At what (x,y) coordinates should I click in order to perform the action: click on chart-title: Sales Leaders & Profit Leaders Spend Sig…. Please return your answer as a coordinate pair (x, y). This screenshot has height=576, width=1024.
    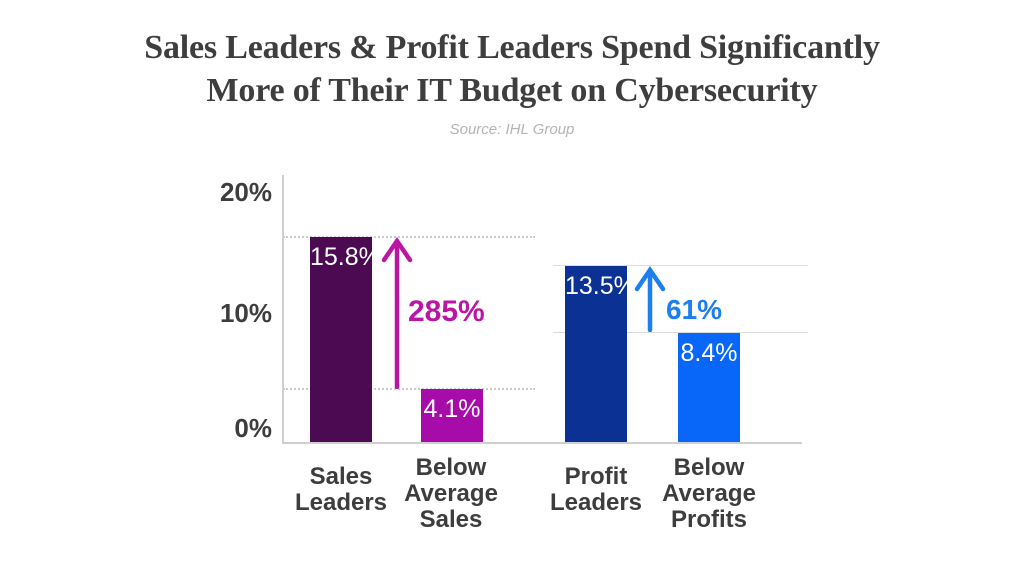
    Looking at the image, I should click on (512, 69).